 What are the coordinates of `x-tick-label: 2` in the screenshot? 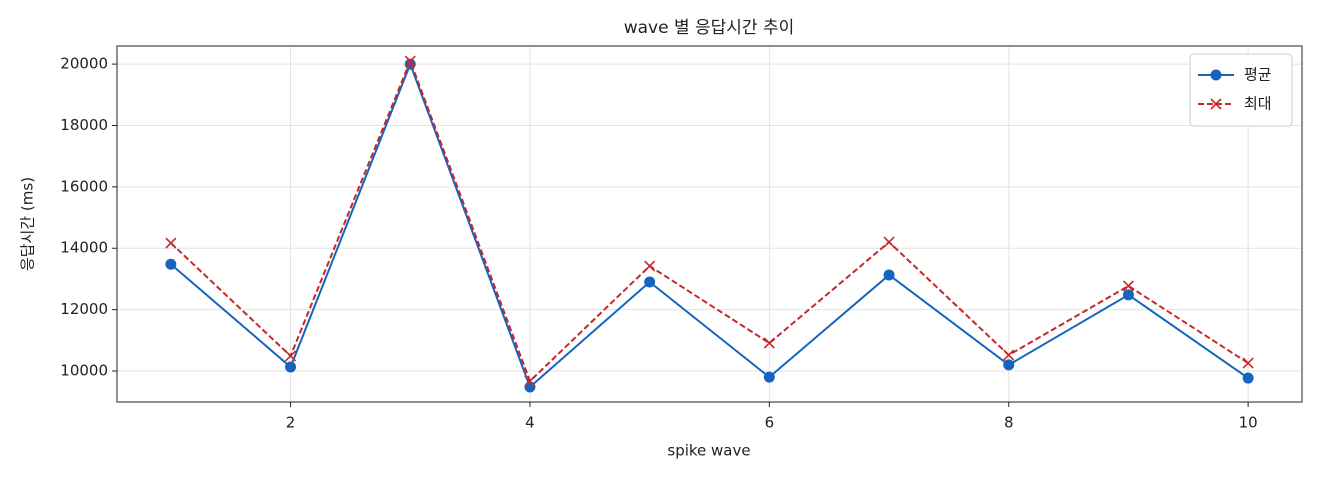 It's located at (291, 423).